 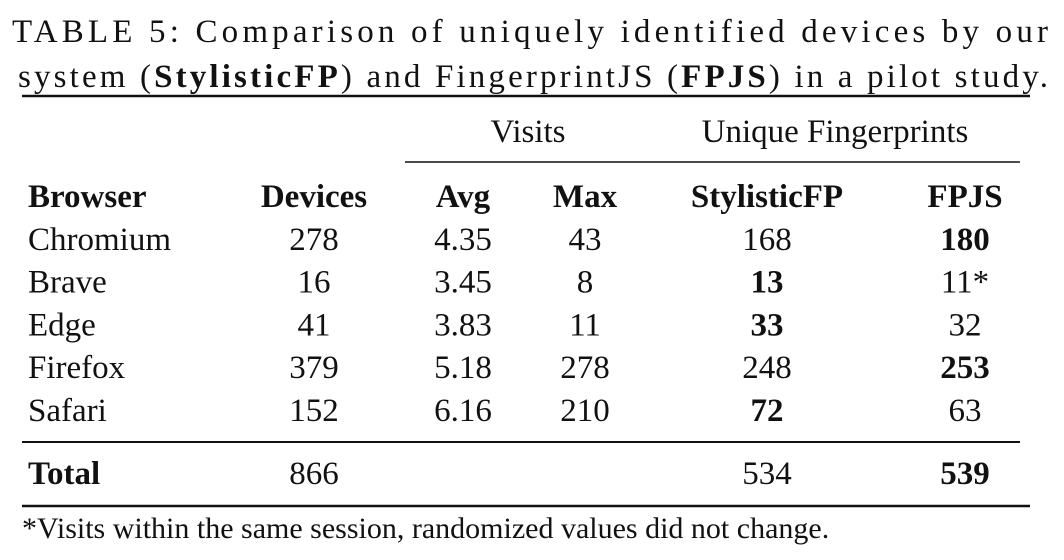 I want to click on caption-text: ) and FingerprintJS (, so click(x=509, y=77).